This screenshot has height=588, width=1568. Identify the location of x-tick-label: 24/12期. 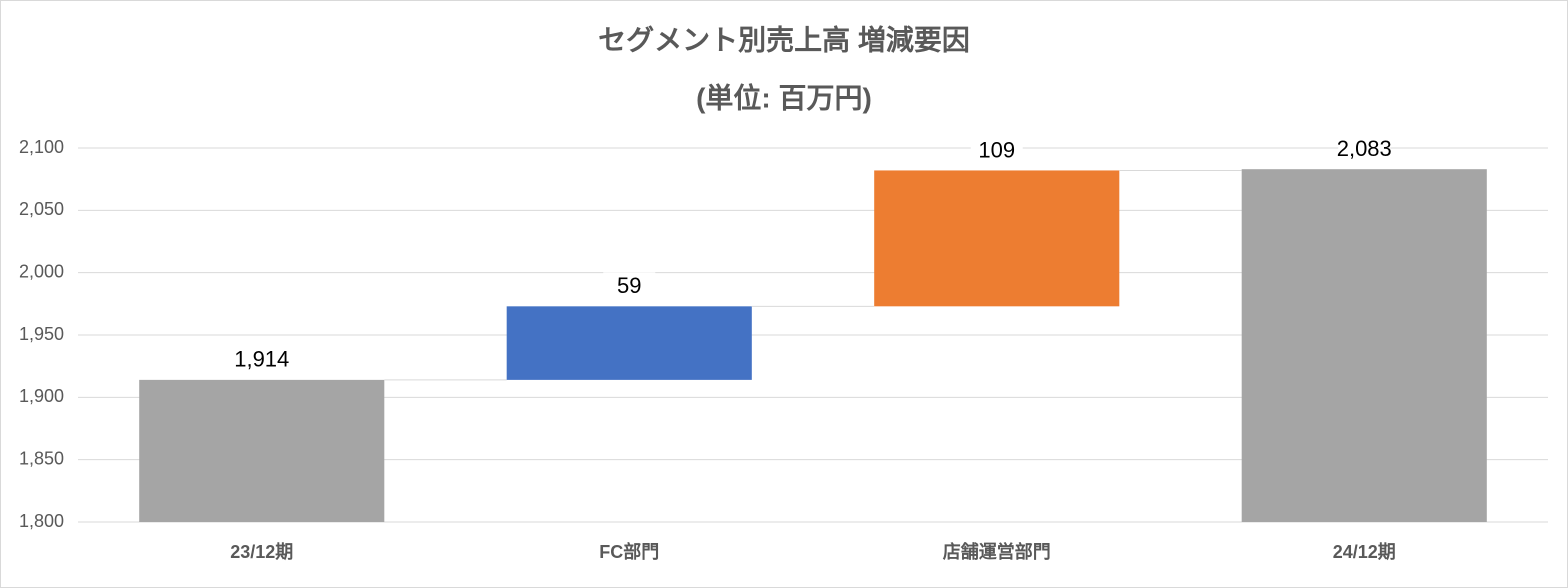
(1364, 552).